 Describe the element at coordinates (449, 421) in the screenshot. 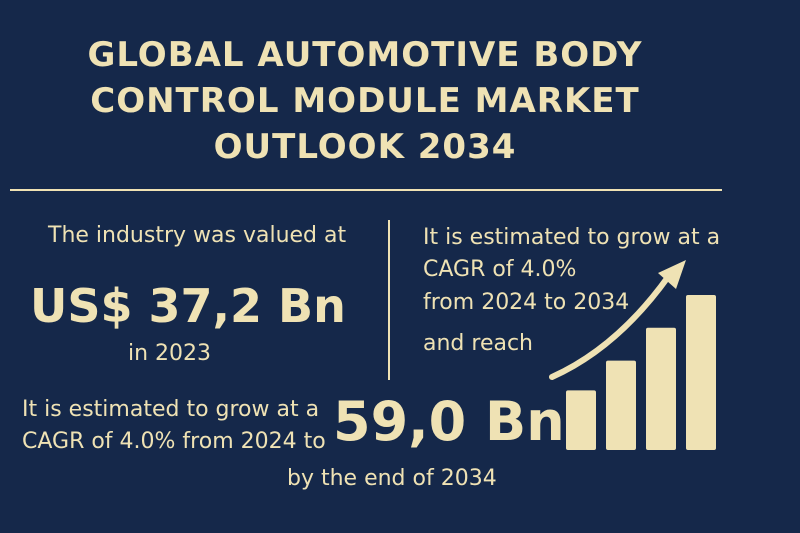

I see `forecast-value-2034: 59,0 Bn` at that location.